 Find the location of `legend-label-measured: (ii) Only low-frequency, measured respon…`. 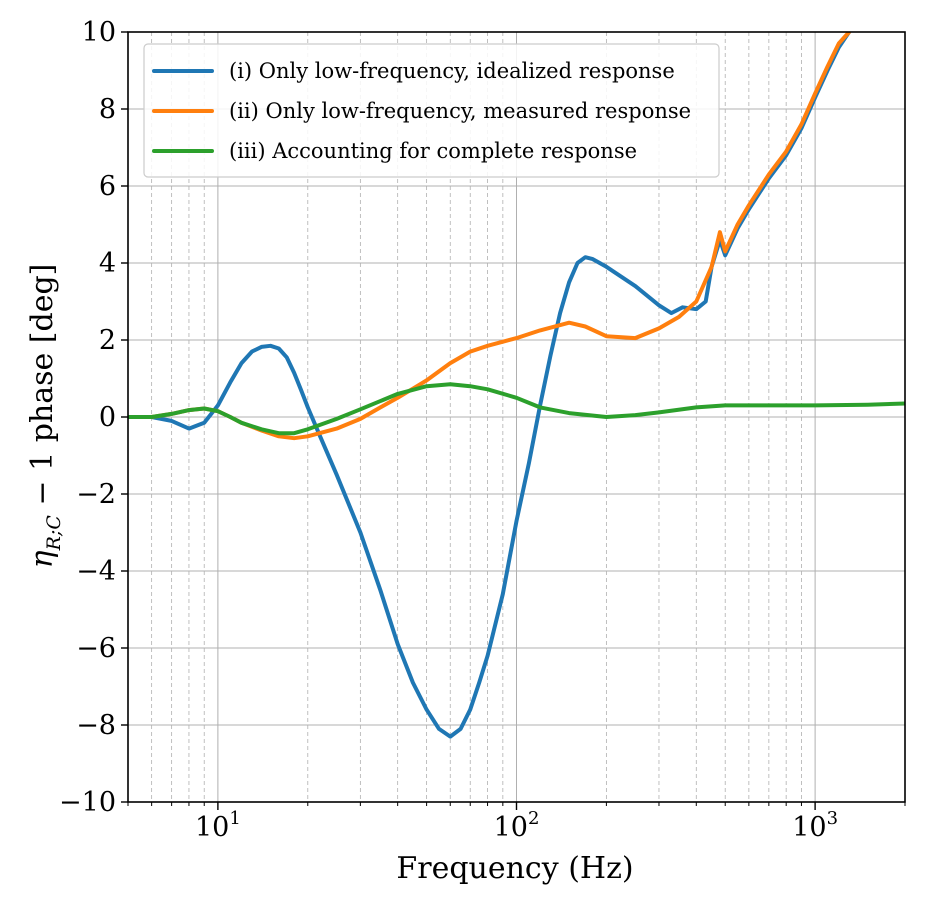

legend-label-measured: (ii) Only low-frequency, measured respon… is located at coordinates (460, 111).